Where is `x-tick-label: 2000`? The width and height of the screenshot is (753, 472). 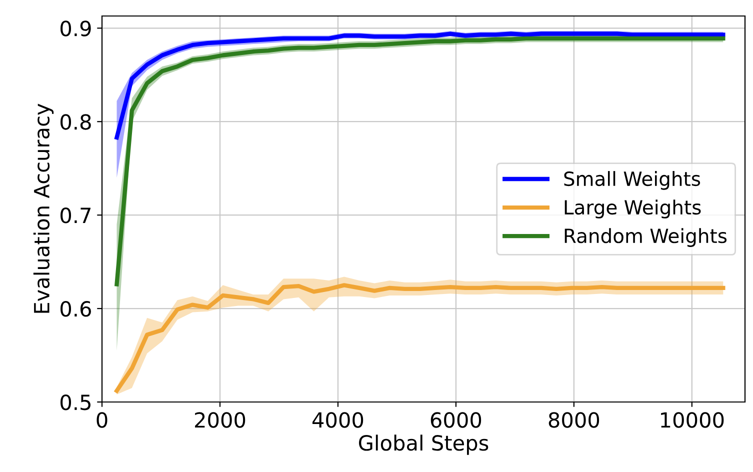 x-tick-label: 2000 is located at coordinates (220, 420).